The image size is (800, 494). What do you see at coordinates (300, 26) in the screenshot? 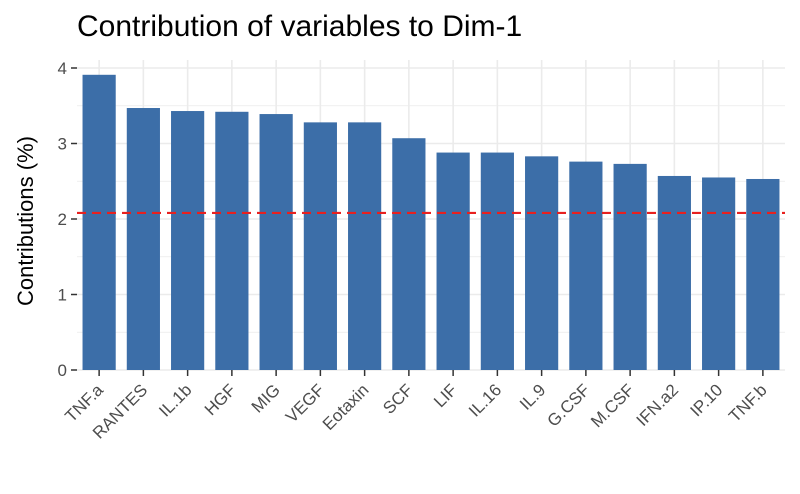
I see `chart-title: Contribution of variables to Dim-1` at bounding box center [300, 26].